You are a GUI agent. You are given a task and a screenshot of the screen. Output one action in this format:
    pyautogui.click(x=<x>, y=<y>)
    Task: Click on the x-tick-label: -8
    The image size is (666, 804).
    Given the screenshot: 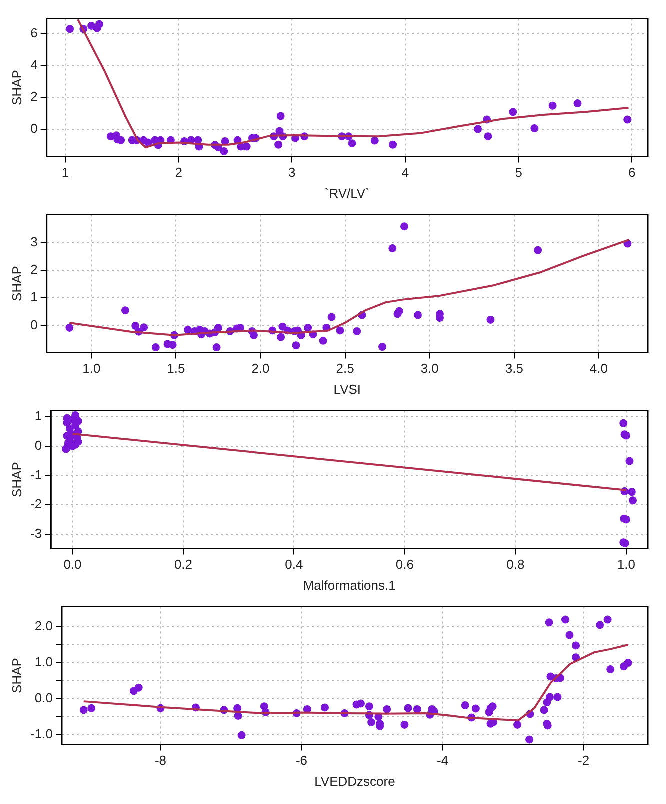 What is the action you would take?
    pyautogui.click(x=160, y=760)
    